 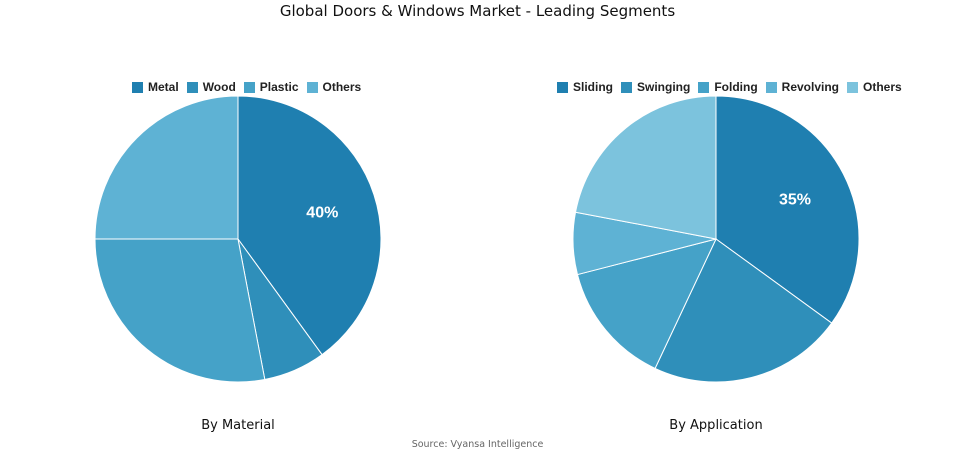 I want to click on pie-slice-sliding, so click(x=787, y=209).